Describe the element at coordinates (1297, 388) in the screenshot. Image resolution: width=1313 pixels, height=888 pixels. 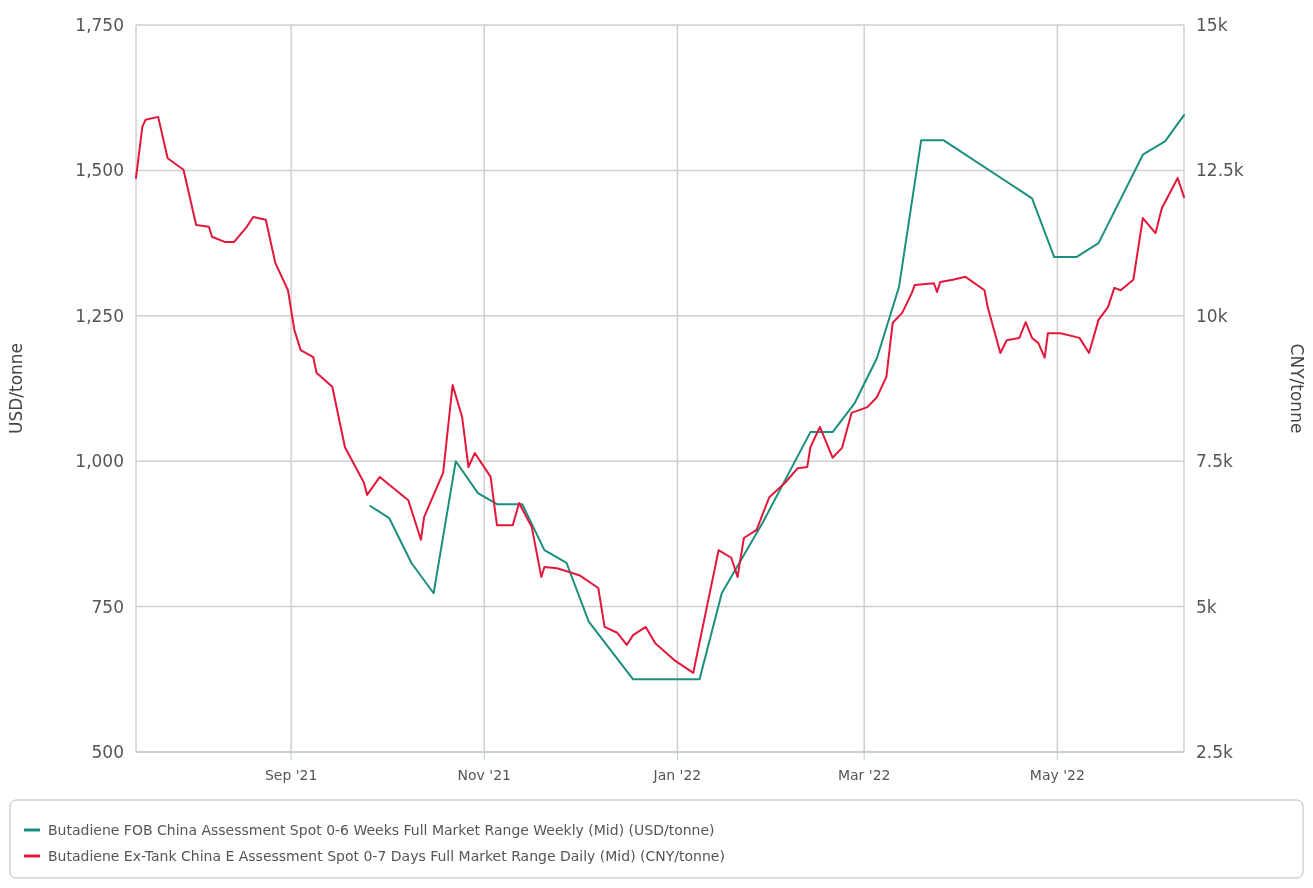
I see `y2-axis-title: CNY/tonne` at that location.